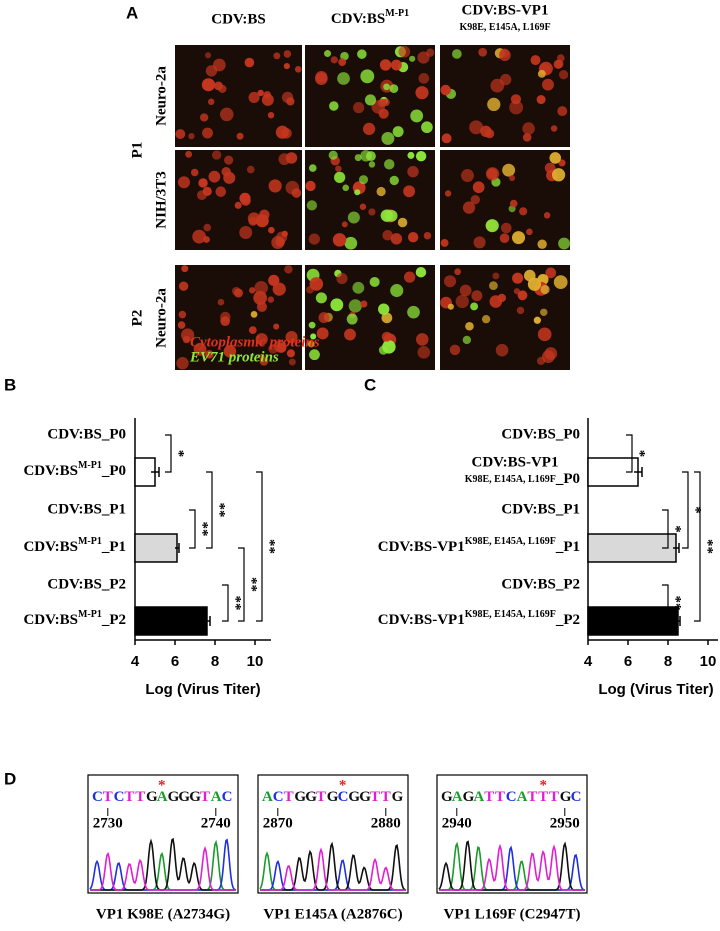 The image size is (720, 931). What do you see at coordinates (108, 823) in the screenshot?
I see `position-label: 2730` at bounding box center [108, 823].